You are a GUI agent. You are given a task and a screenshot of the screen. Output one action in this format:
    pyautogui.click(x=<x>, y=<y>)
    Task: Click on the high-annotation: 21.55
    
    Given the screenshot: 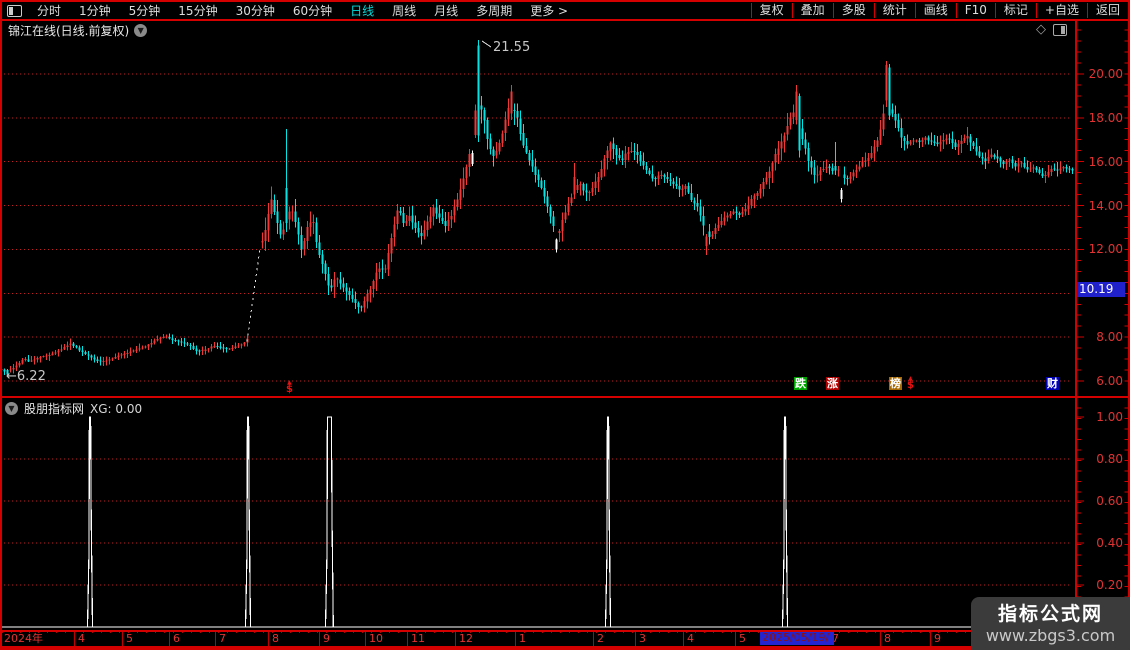 What is the action you would take?
    pyautogui.click(x=511, y=47)
    